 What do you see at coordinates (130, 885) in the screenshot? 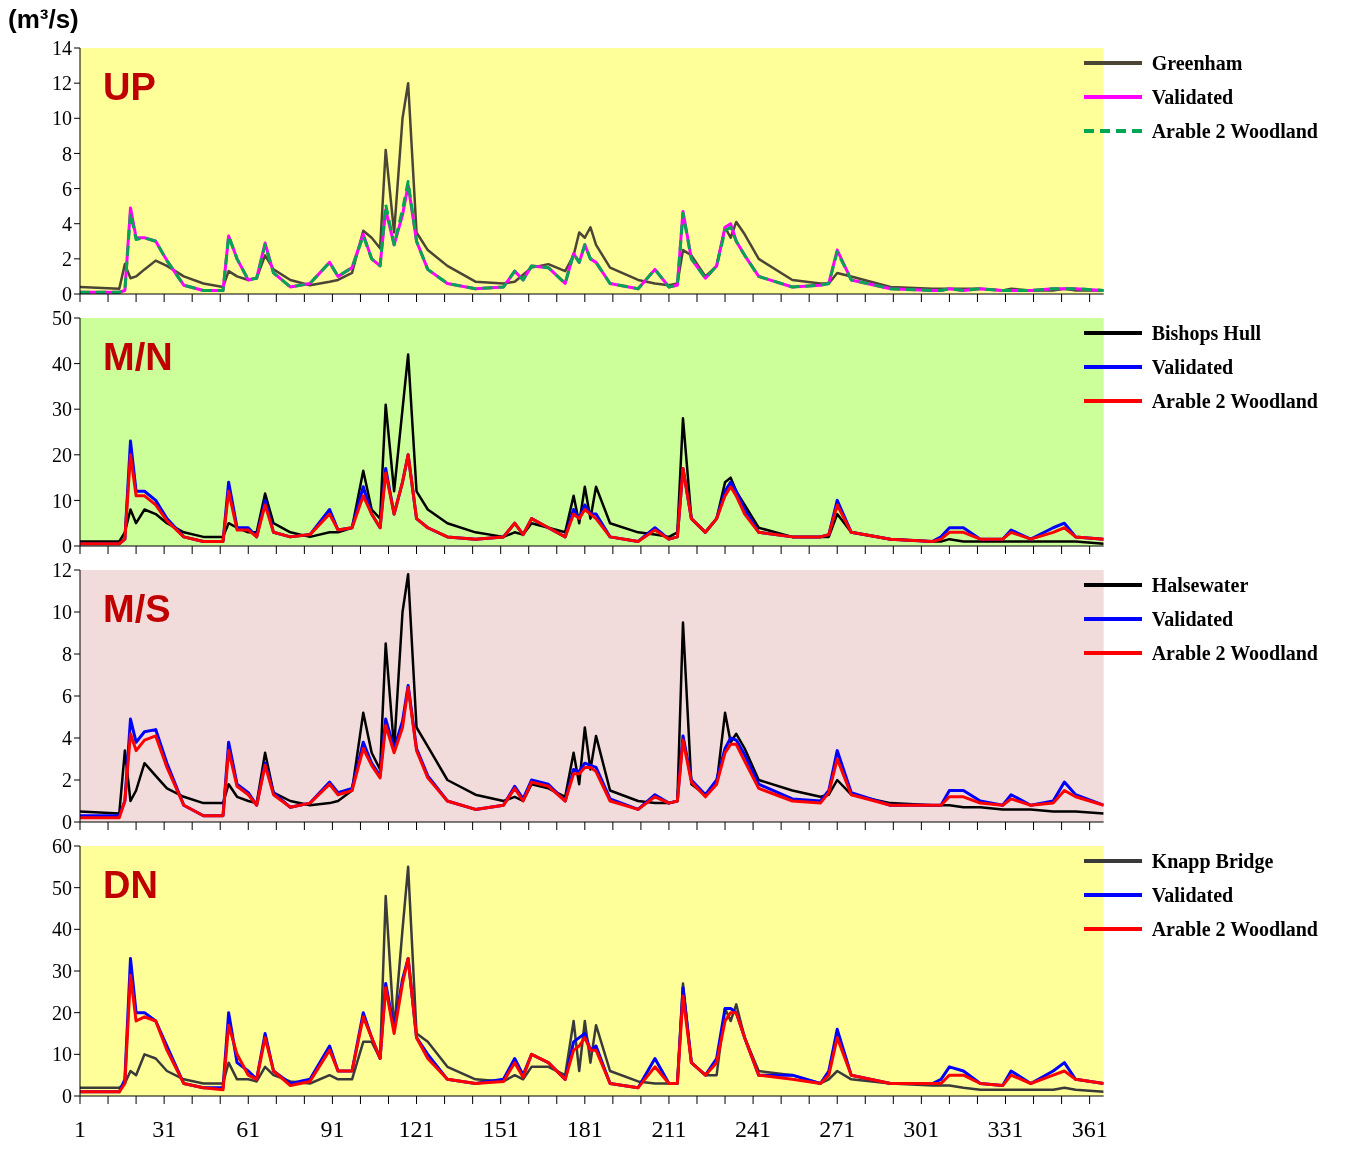
I see `annotation: DN` at bounding box center [130, 885].